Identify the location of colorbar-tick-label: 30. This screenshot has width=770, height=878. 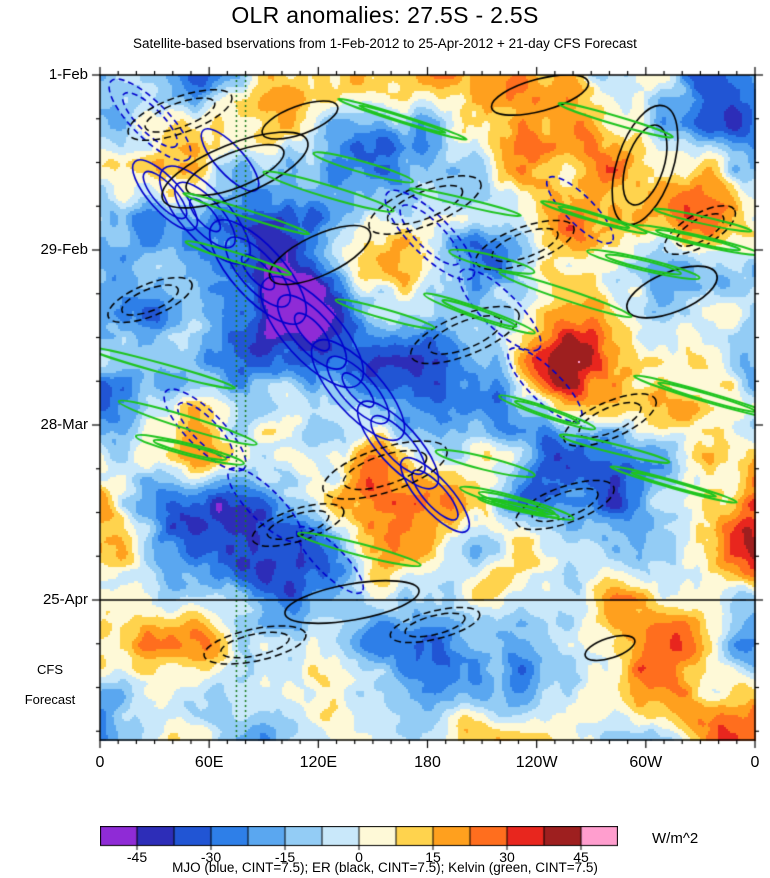
(507, 857).